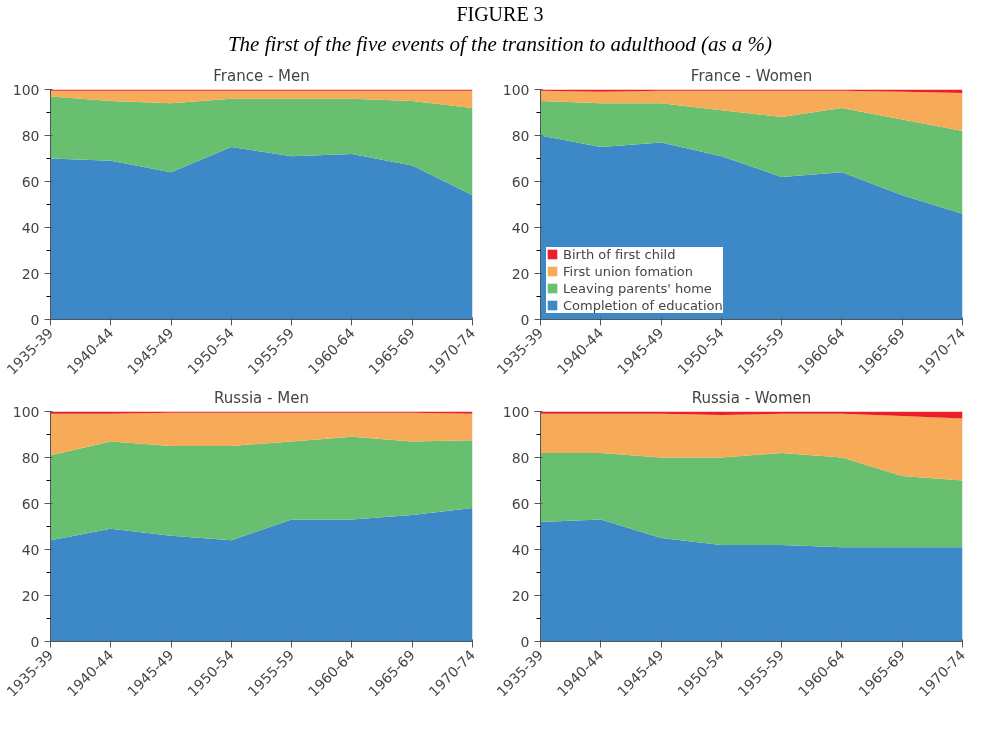 This screenshot has width=1005, height=747. Describe the element at coordinates (751, 397) in the screenshot. I see `chart-title: Russia - Women` at that location.